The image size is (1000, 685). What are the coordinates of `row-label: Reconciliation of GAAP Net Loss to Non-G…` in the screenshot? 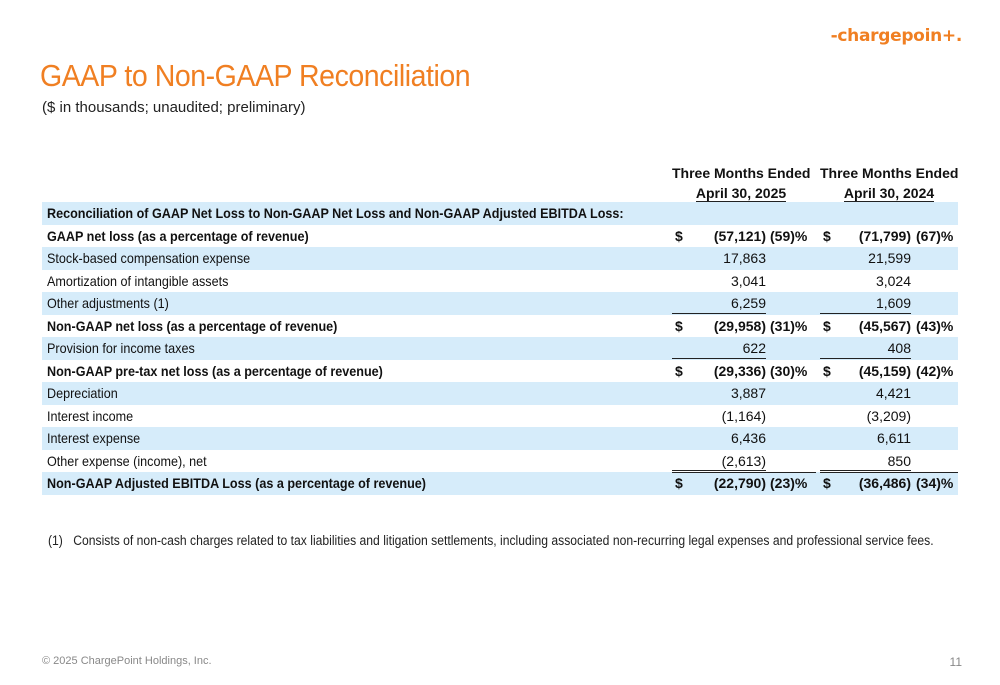 It's located at (335, 213).